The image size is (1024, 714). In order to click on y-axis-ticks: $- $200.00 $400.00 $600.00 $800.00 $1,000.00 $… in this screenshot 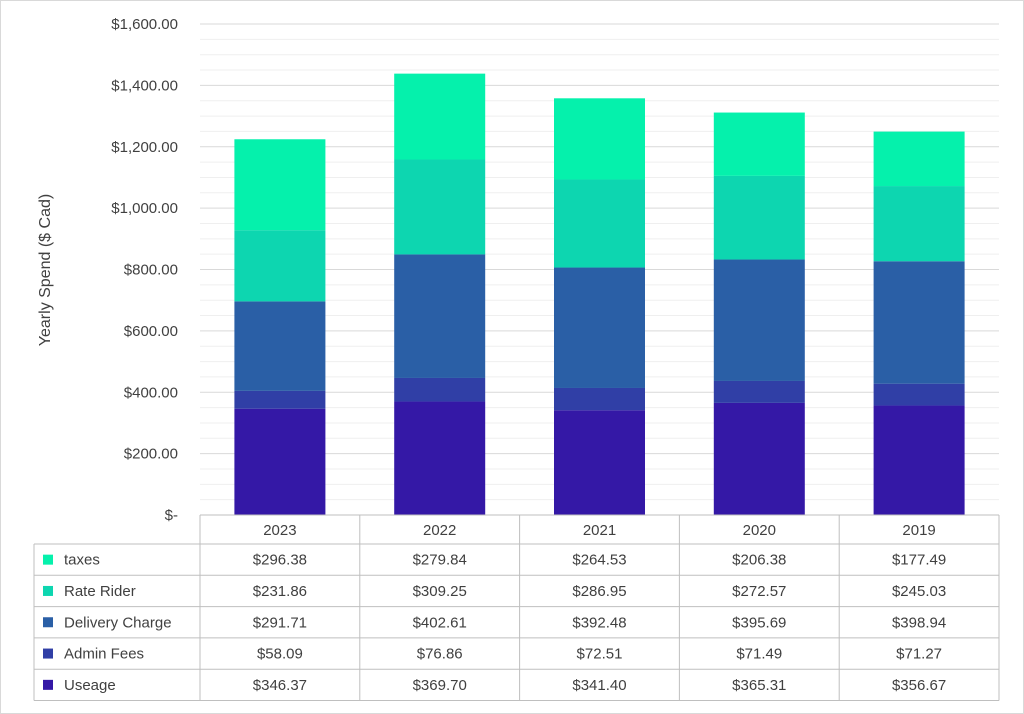, I will do `click(144, 270)`.